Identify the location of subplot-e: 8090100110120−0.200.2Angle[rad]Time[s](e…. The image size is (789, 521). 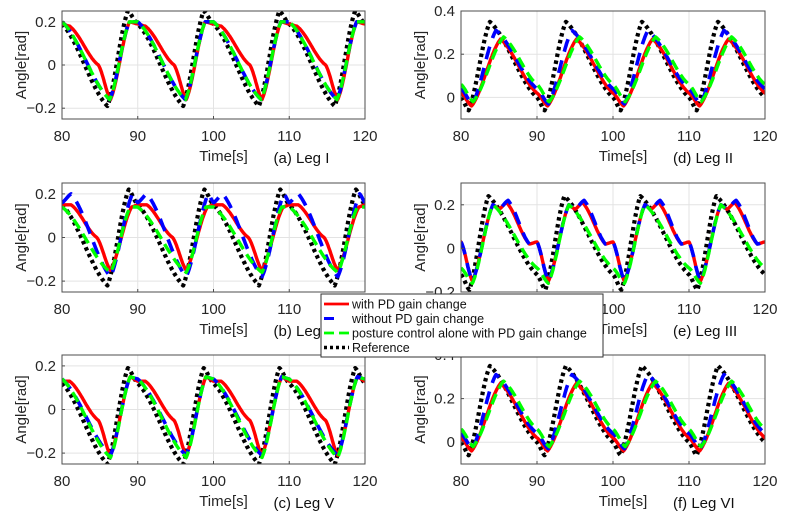
(595, 261).